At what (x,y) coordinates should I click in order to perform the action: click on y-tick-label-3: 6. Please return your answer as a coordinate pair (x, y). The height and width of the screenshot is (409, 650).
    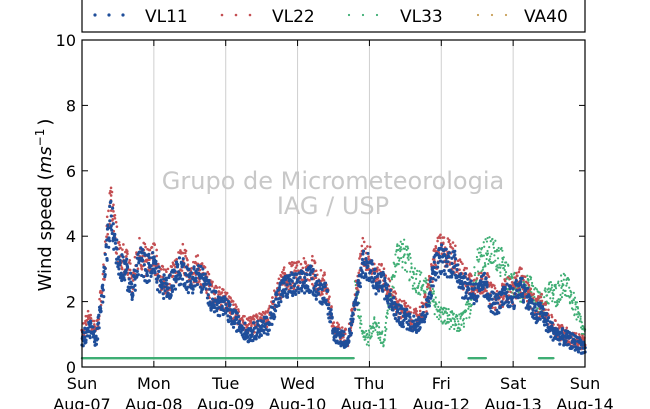
    Looking at the image, I should click on (71, 171).